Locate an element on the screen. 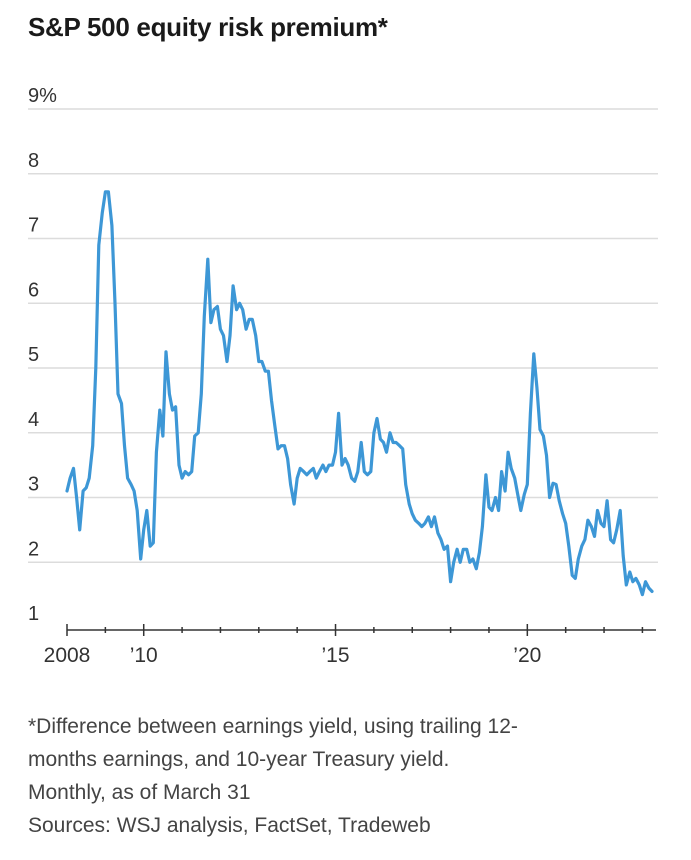 This screenshot has height=860, width=691. y-tick-label-4: 4 is located at coordinates (33, 420).